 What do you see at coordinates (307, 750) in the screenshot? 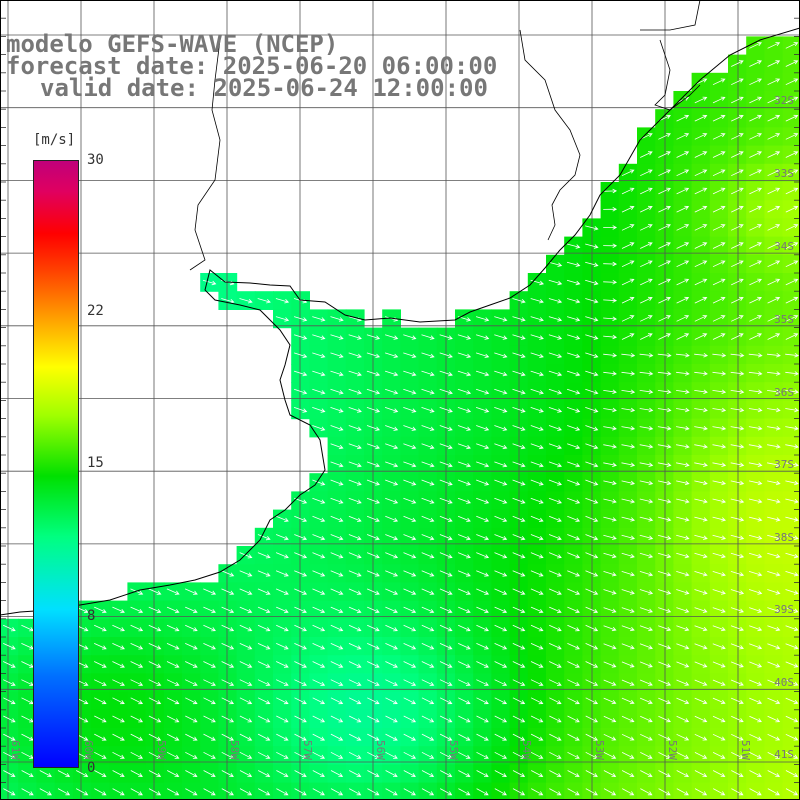
I see `lon-label-57w: 57W` at bounding box center [307, 750].